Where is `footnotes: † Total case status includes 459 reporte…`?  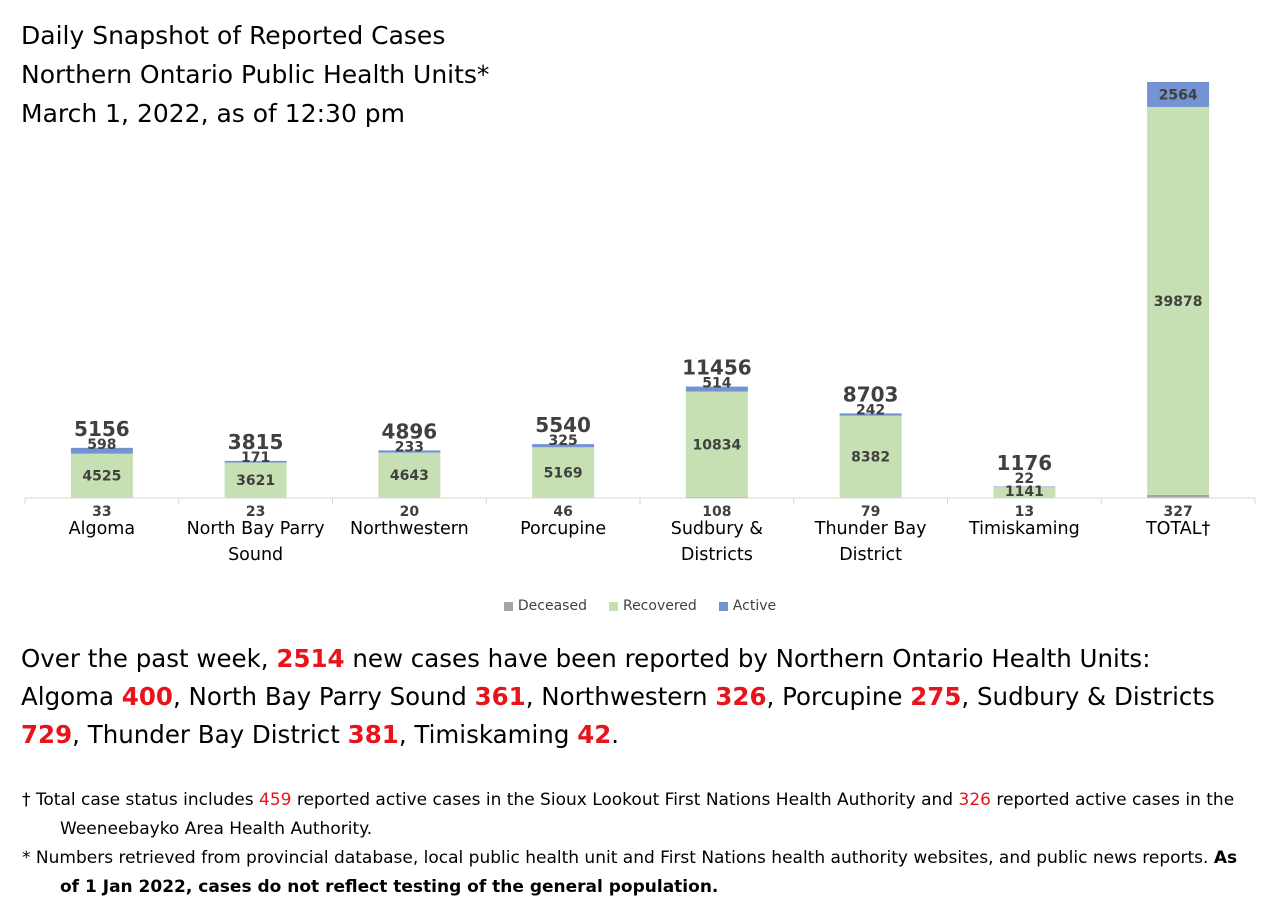 footnotes: † Total case status includes 459 reporte… is located at coordinates (642, 844).